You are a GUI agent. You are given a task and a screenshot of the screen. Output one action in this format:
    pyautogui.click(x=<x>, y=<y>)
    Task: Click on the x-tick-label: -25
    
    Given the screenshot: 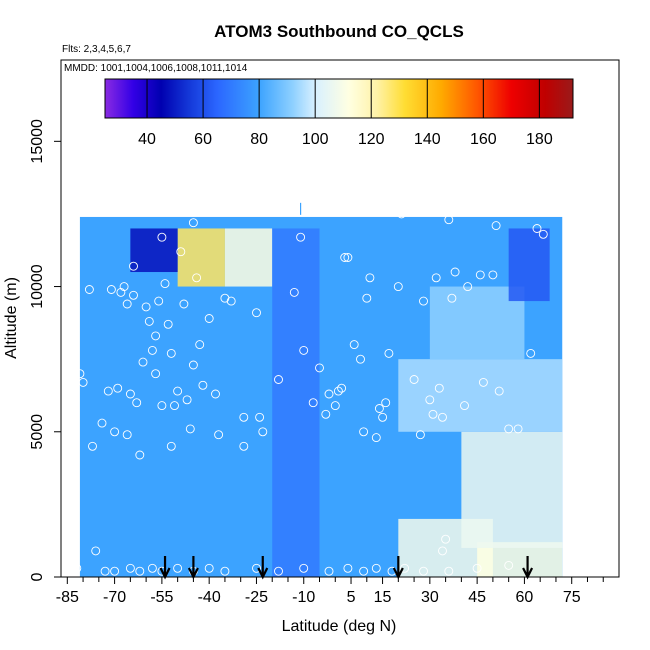 What is the action you would take?
    pyautogui.click(x=256, y=597)
    